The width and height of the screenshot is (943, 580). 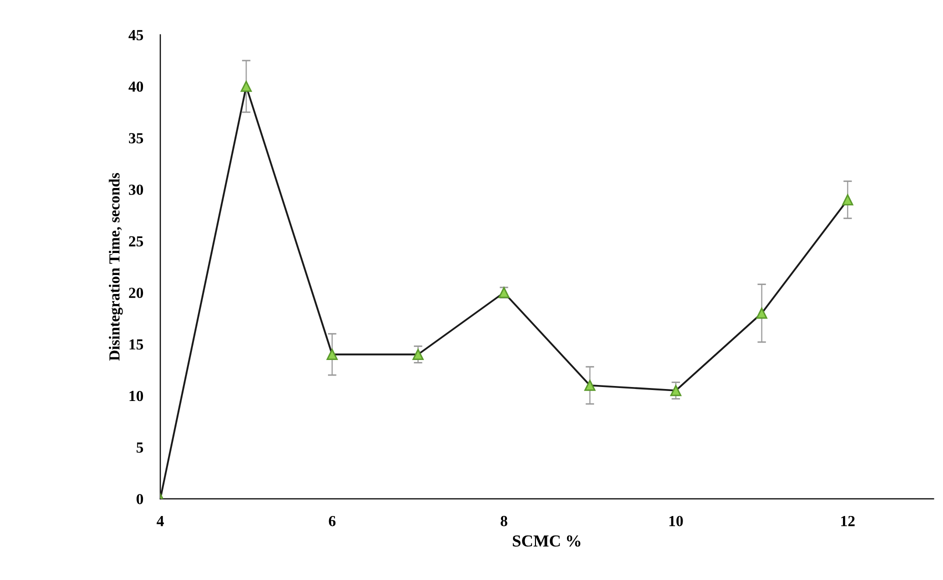 What do you see at coordinates (332, 521) in the screenshot?
I see `x-tick-label: 6` at bounding box center [332, 521].